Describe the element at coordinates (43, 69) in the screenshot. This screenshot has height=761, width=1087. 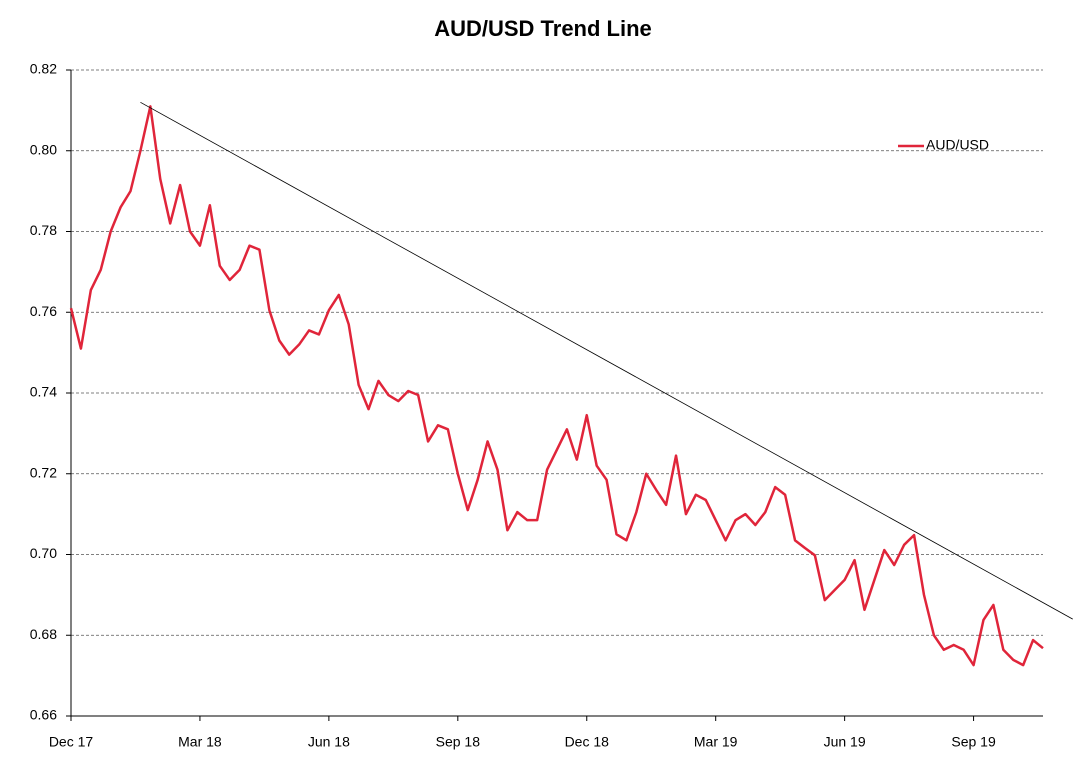
I see `y-tick-label: 0.82` at that location.